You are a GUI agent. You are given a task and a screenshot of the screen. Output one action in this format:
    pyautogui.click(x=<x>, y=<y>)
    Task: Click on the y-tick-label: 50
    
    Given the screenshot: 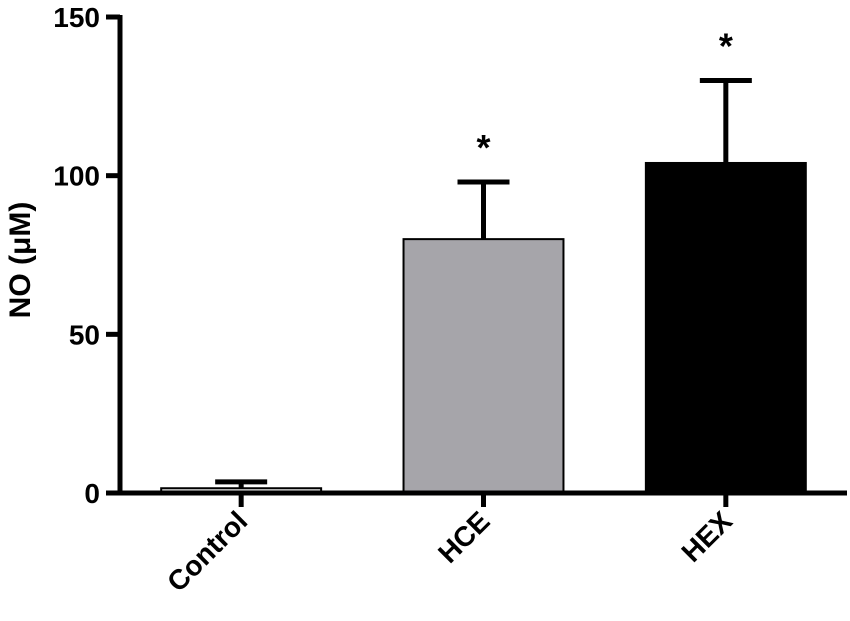 What is the action you would take?
    pyautogui.click(x=84, y=334)
    